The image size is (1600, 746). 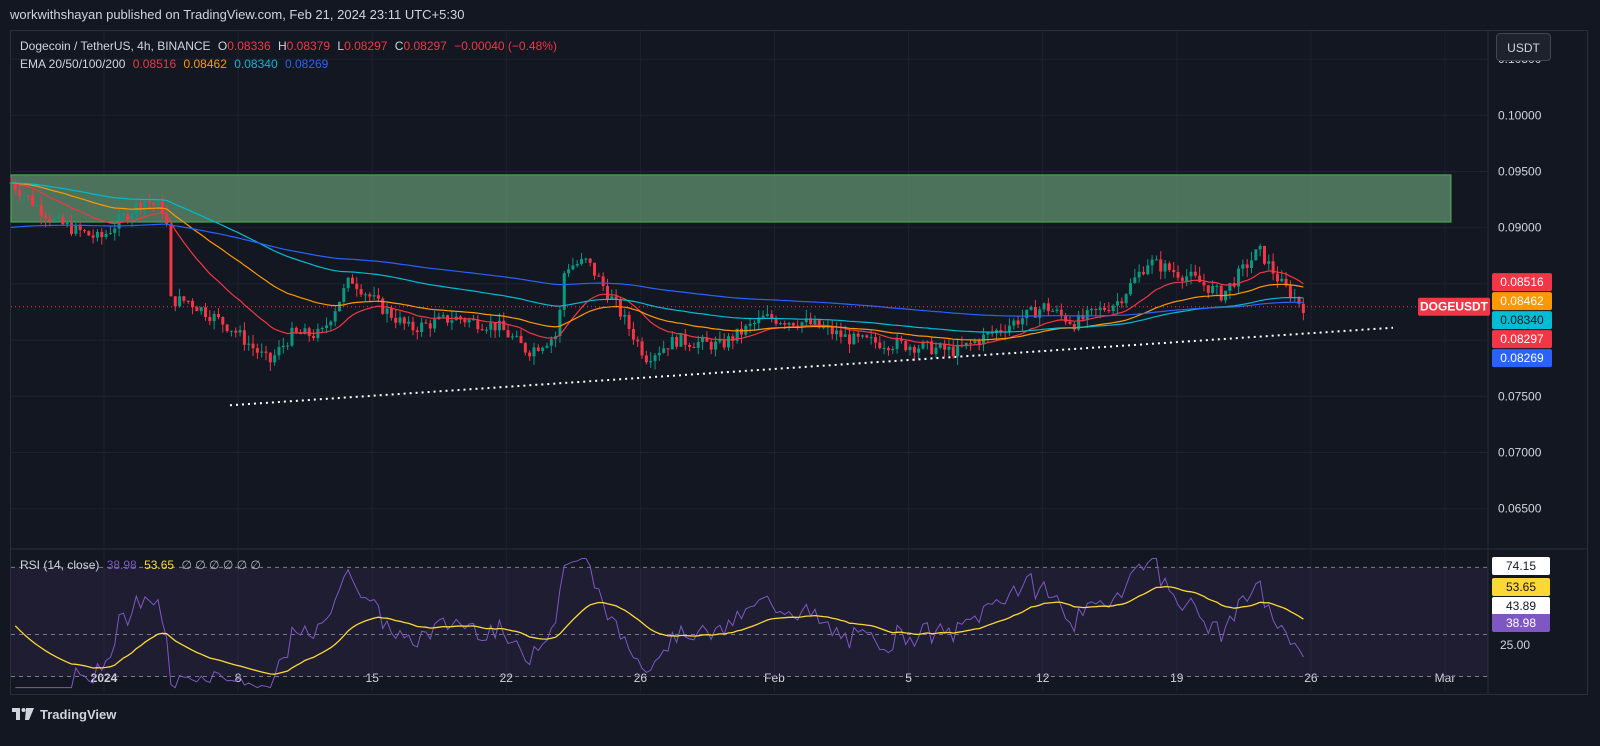 What do you see at coordinates (249, 46) in the screenshot?
I see `o-value: 0.08336` at bounding box center [249, 46].